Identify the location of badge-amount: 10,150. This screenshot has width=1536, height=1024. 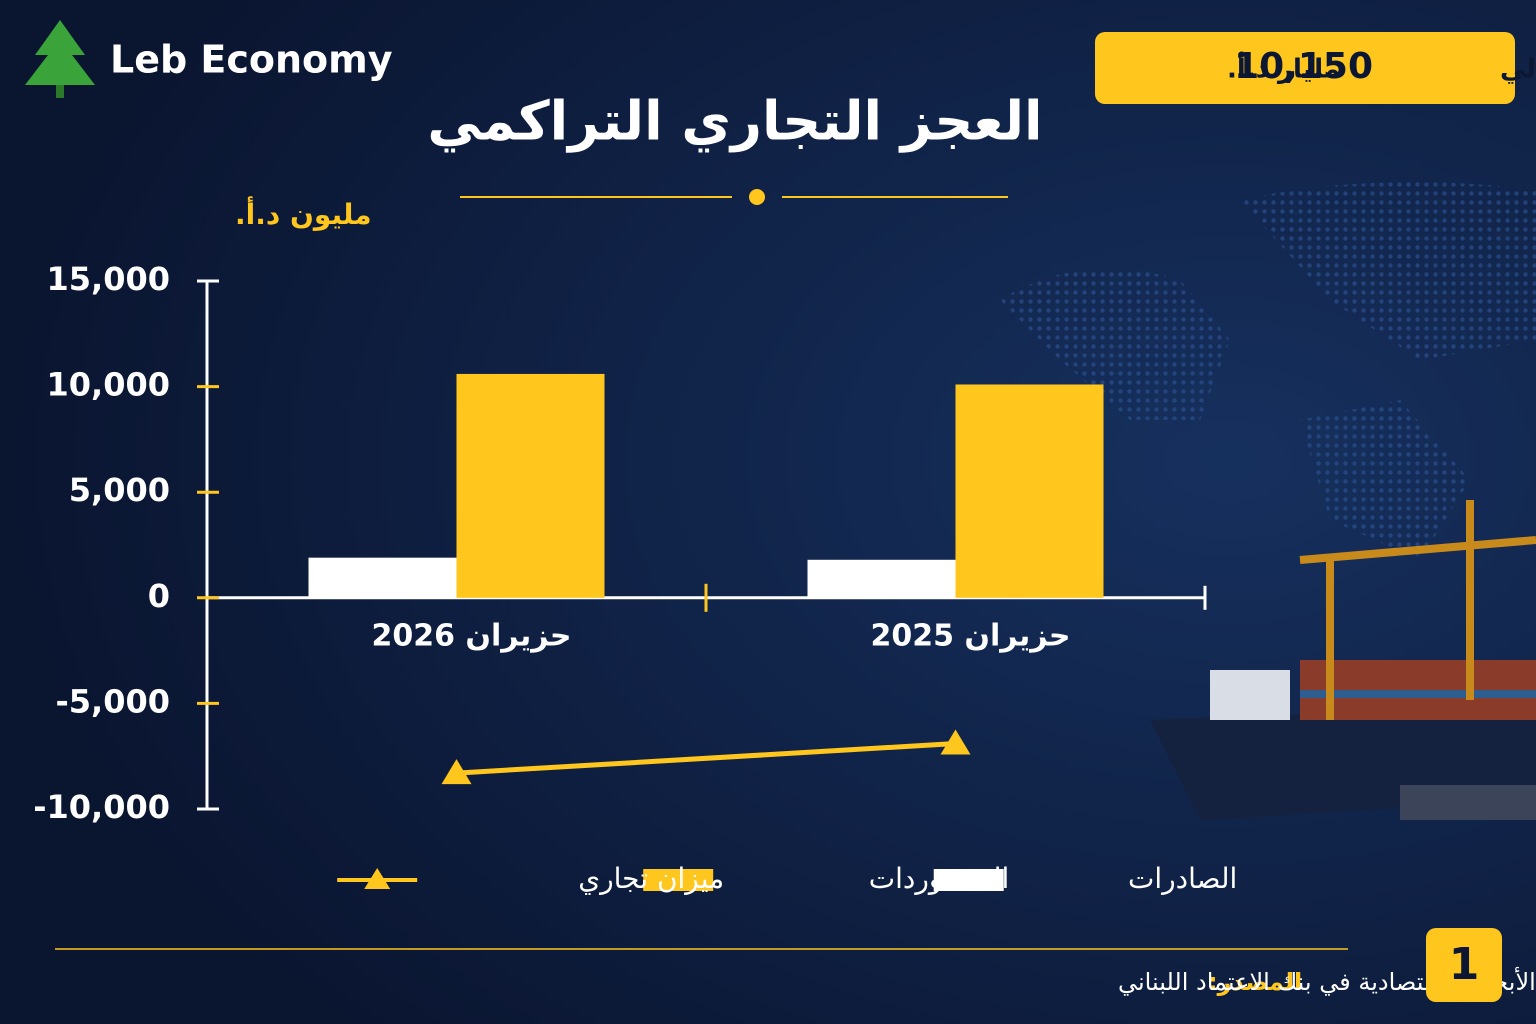
(1303, 66).